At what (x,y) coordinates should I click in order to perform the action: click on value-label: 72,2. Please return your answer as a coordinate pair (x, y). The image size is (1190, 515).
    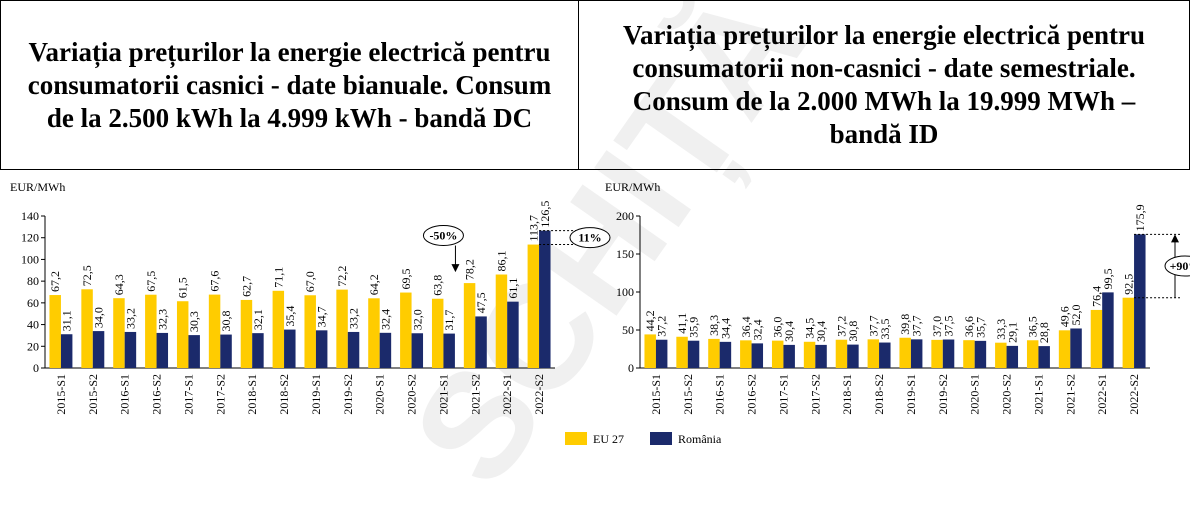
    Looking at the image, I should click on (342, 276).